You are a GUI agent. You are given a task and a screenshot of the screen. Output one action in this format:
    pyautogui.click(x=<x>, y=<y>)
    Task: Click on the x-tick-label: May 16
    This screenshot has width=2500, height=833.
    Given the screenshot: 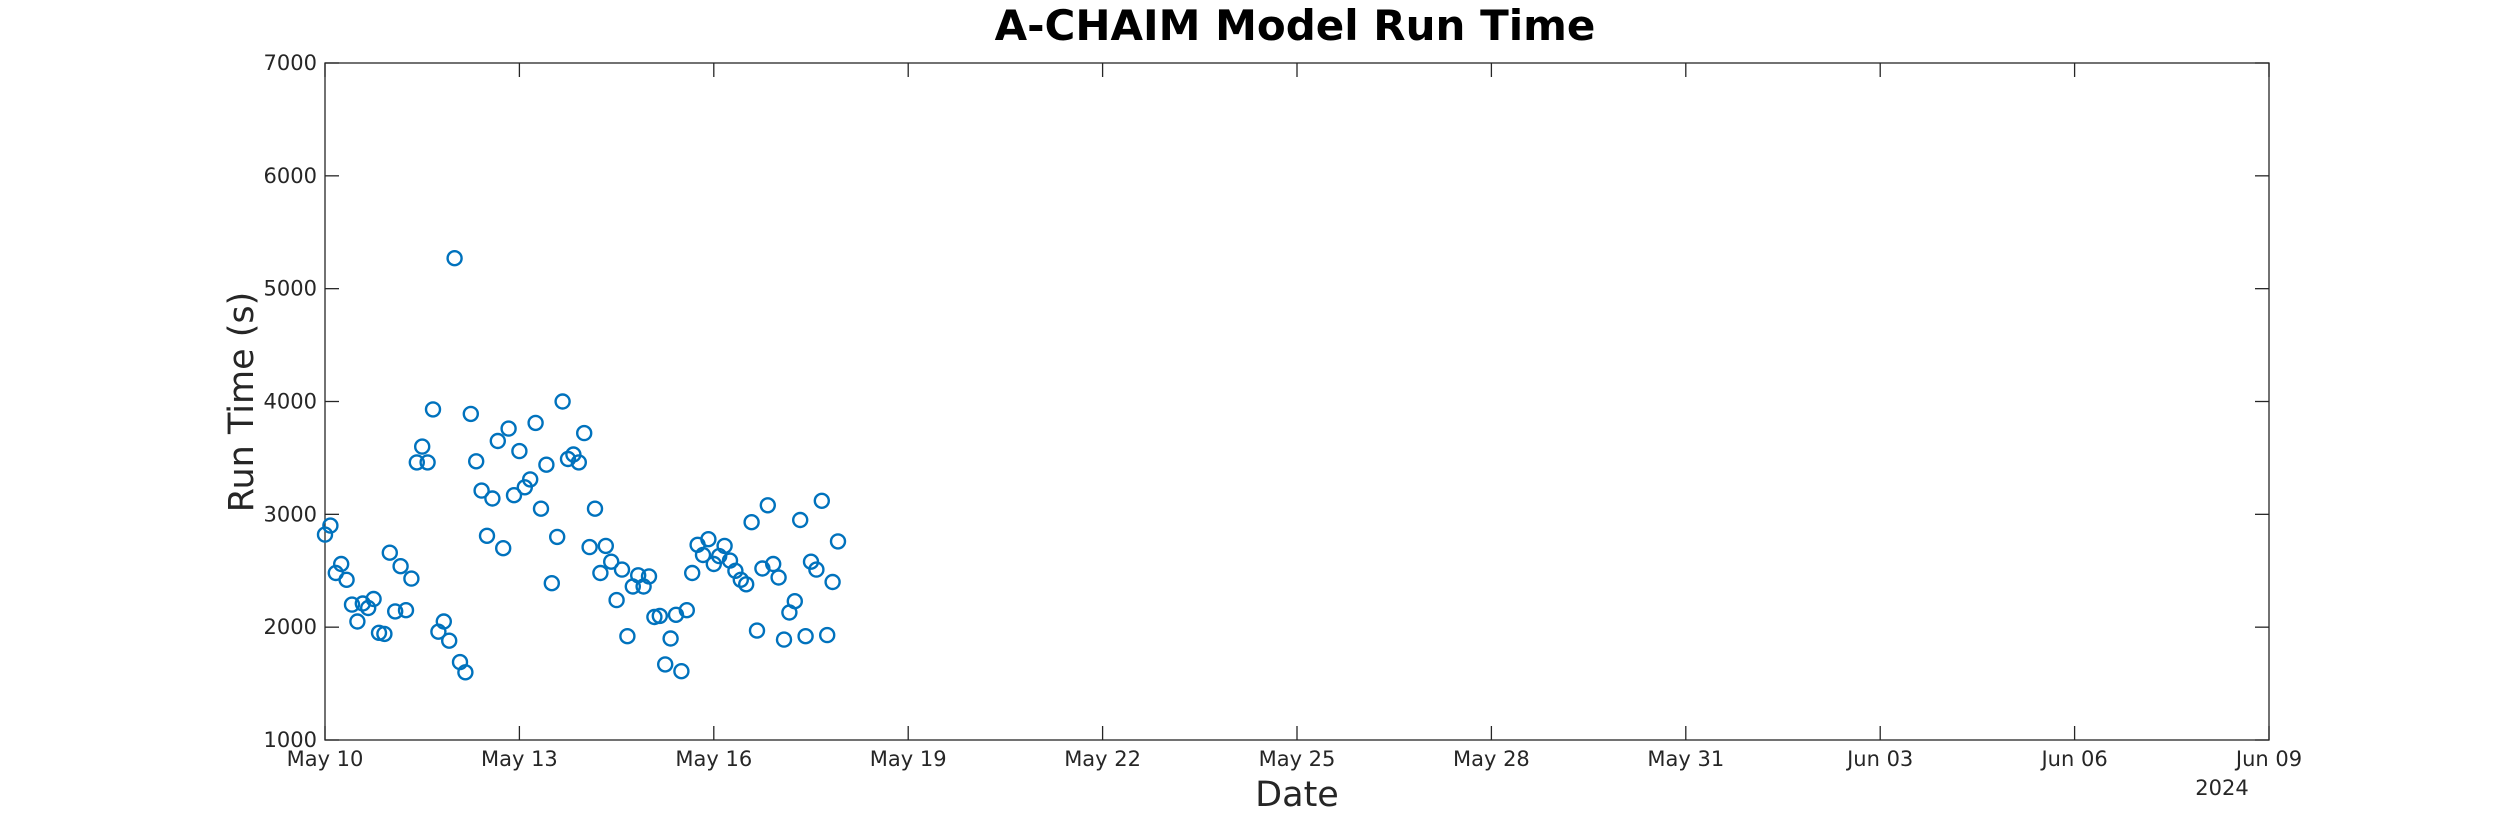 What is the action you would take?
    pyautogui.click(x=713, y=759)
    